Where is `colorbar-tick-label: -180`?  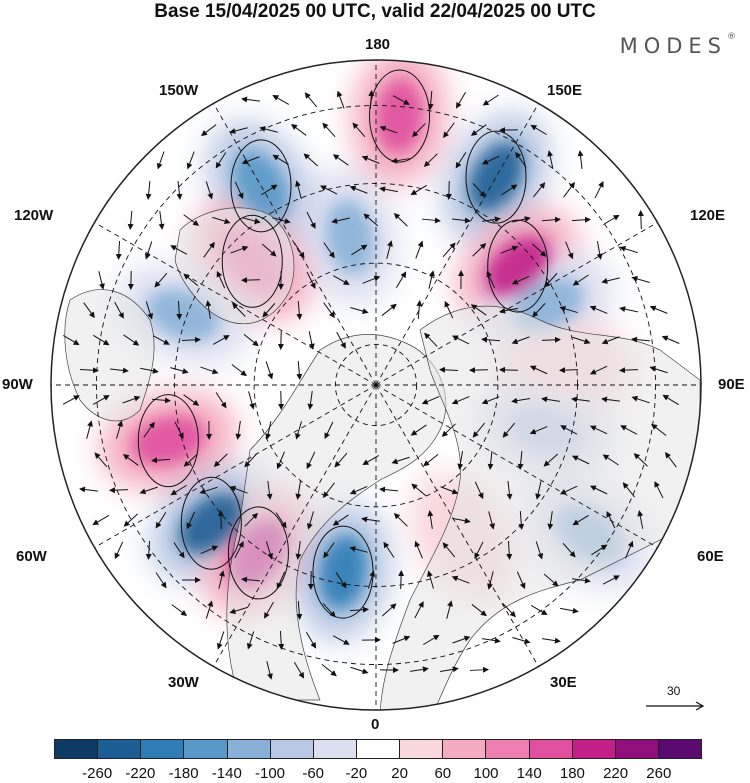
colorbar-tick-label: -180 is located at coordinates (183, 773).